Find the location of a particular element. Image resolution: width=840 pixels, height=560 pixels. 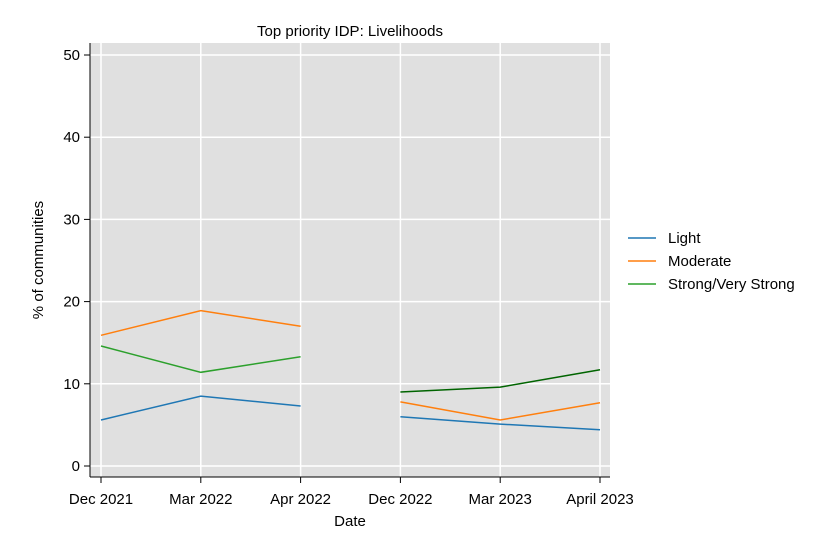

y-tick-label: 10 is located at coordinates (71, 384).